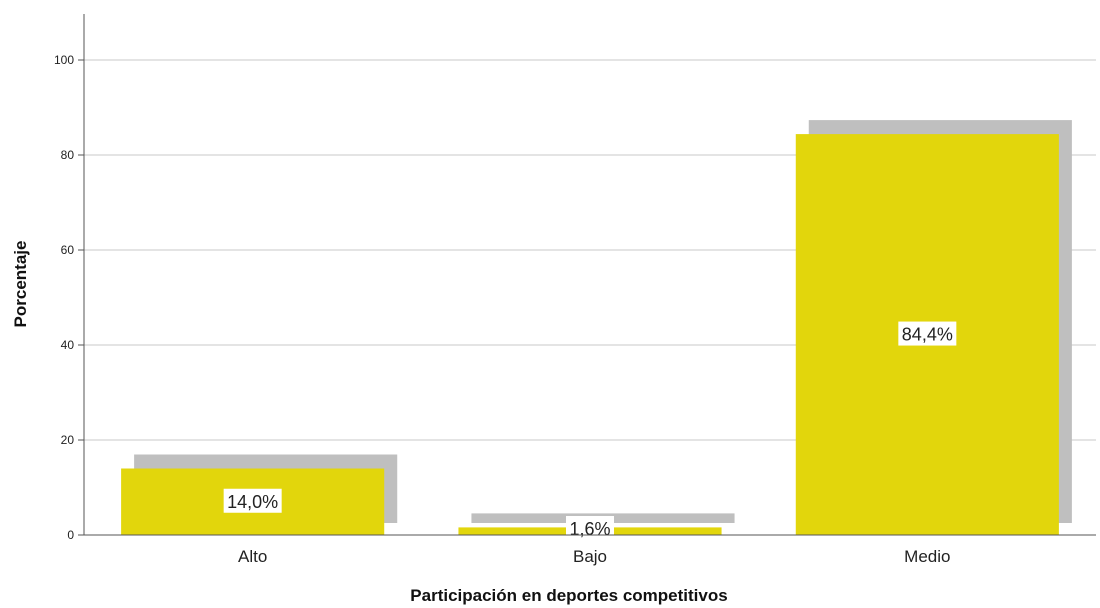 Image resolution: width=1100 pixels, height=608 pixels. I want to click on x-category-label: Alto, so click(252, 556).